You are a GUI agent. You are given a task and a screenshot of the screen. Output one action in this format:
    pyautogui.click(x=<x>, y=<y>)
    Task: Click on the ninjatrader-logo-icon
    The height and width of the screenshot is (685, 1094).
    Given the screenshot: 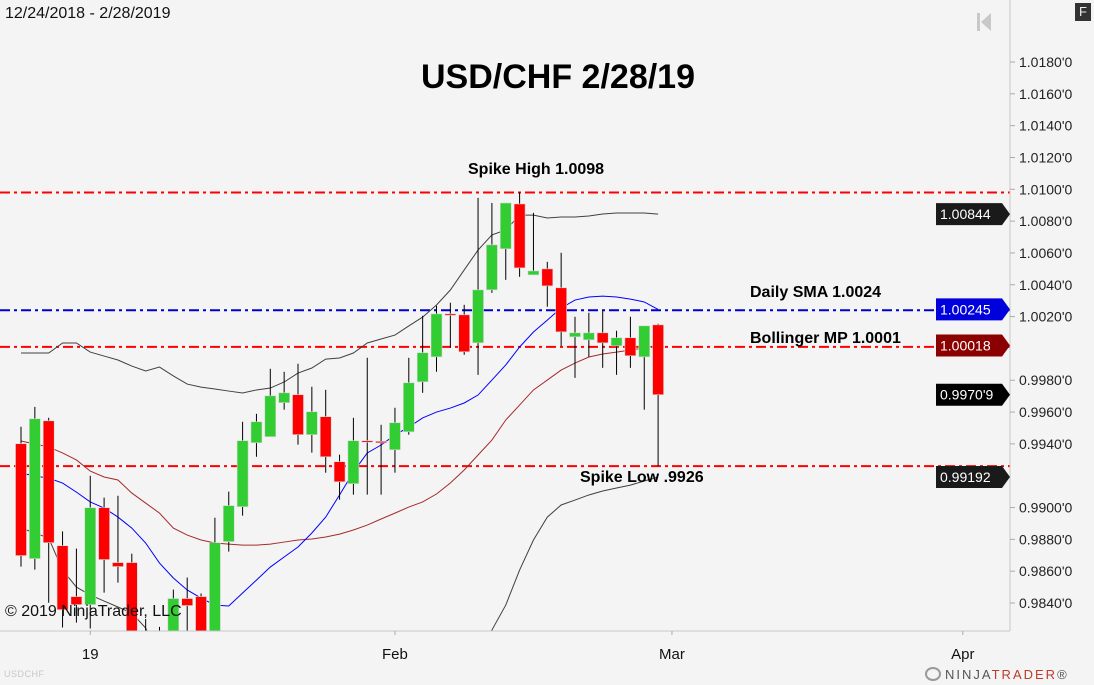 What is the action you would take?
    pyautogui.click(x=933, y=674)
    